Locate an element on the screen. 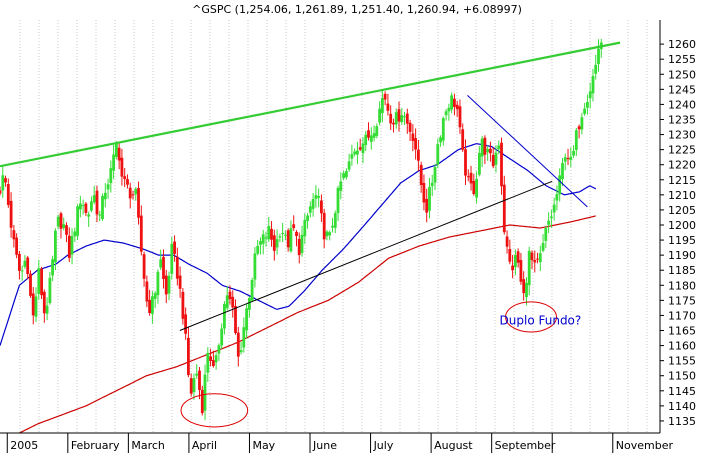 The height and width of the screenshot is (457, 714). falling-trend-line is located at coordinates (527, 151).